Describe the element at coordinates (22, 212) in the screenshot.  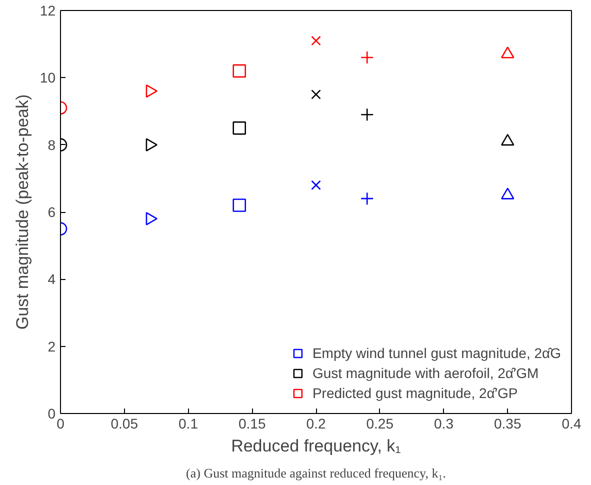
I see `y-axis-title: Gust magnitude (peak-to-peak)` at that location.